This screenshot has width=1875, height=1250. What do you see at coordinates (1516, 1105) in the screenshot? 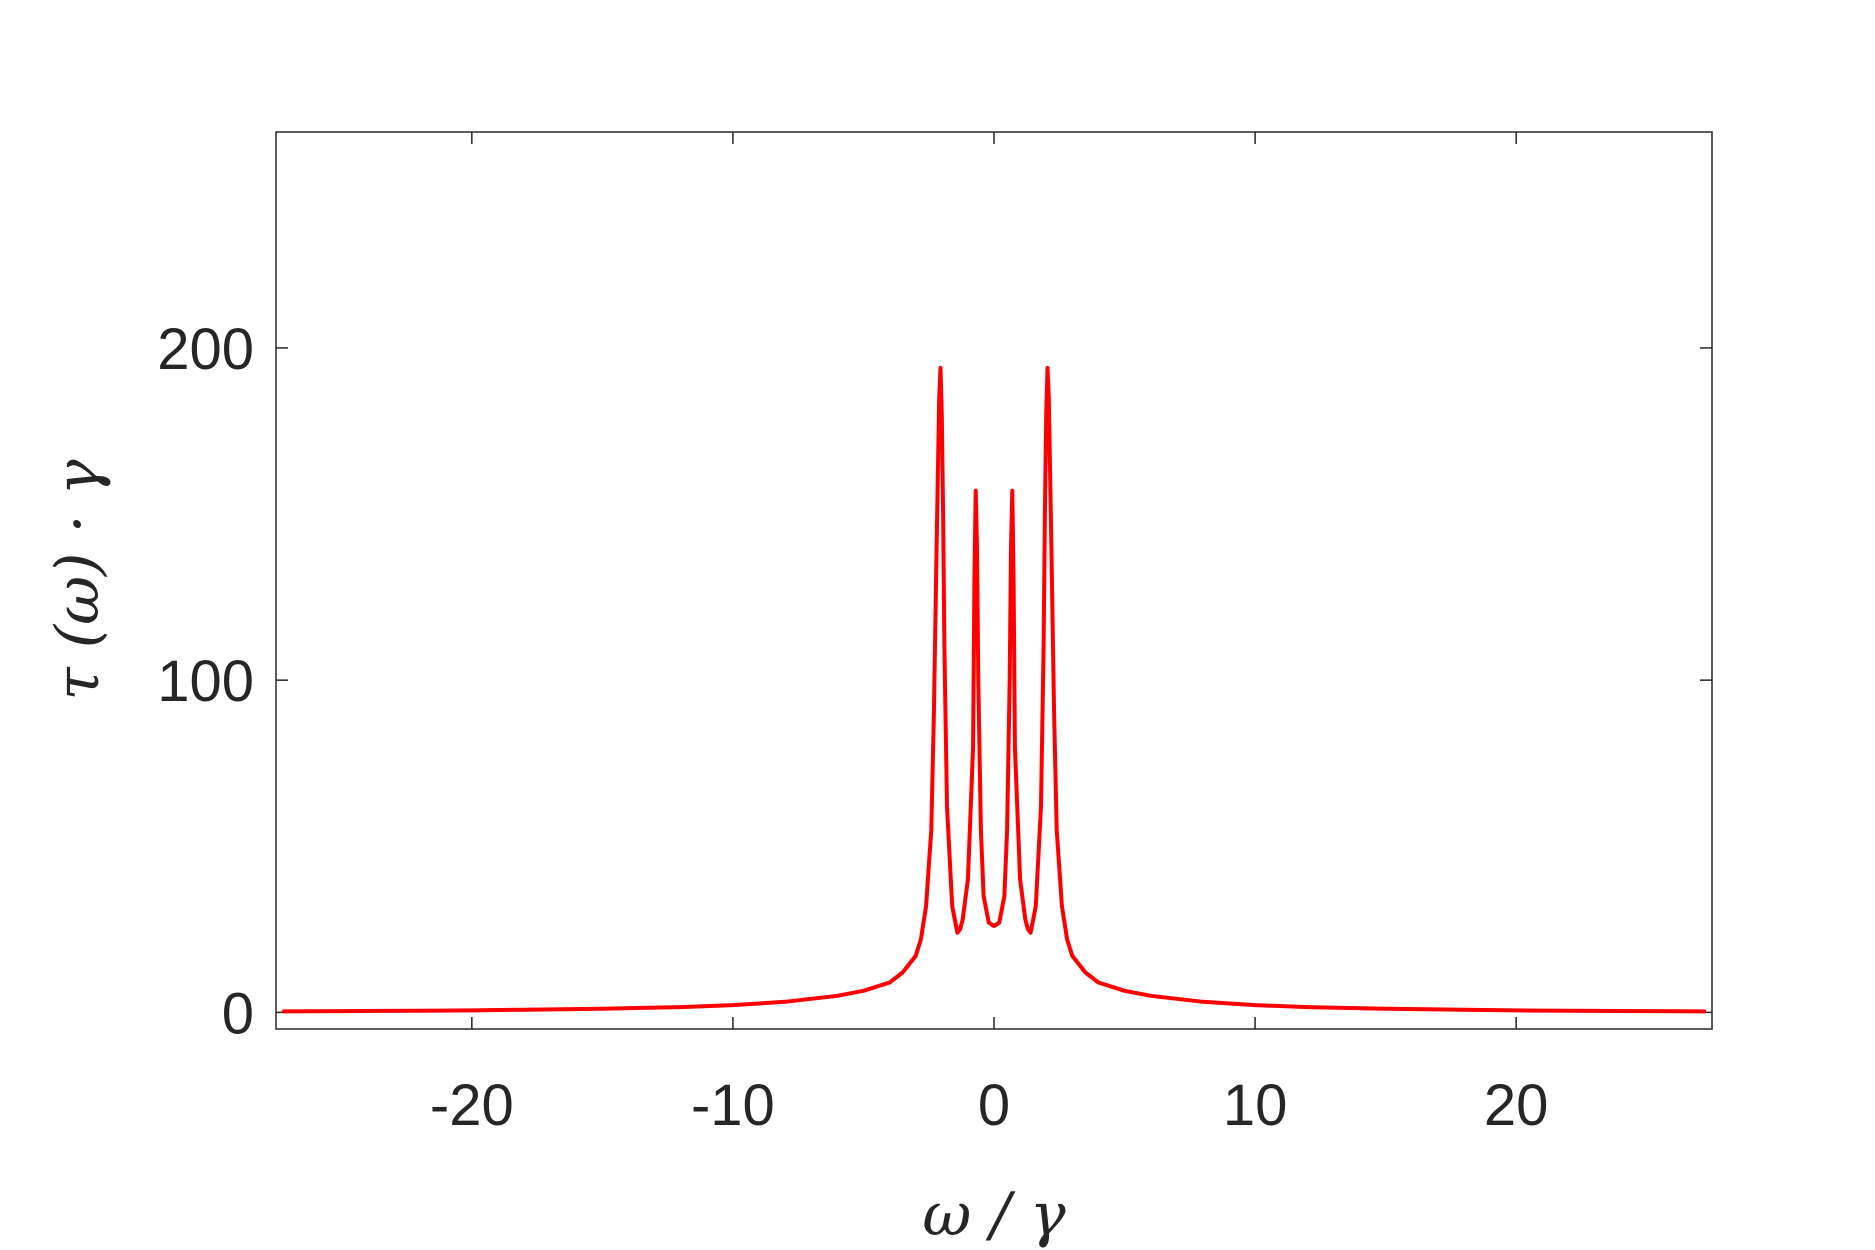
I see `x-tick-label: 20` at bounding box center [1516, 1105].